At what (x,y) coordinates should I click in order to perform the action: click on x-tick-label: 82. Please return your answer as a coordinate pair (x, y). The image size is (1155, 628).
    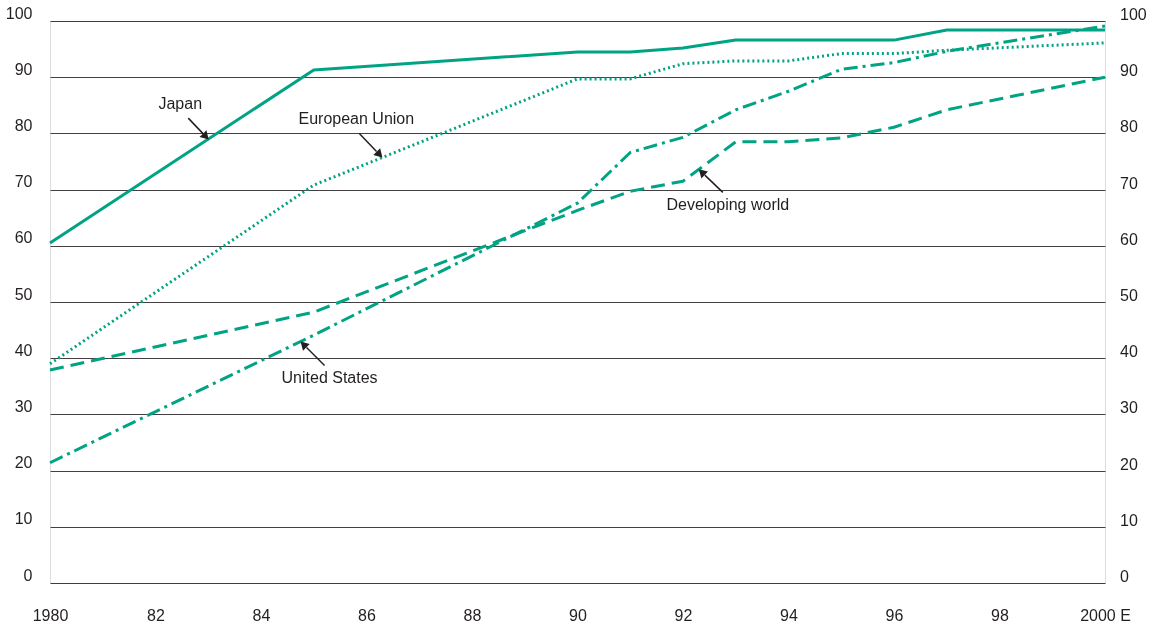
    Looking at the image, I should click on (156, 615).